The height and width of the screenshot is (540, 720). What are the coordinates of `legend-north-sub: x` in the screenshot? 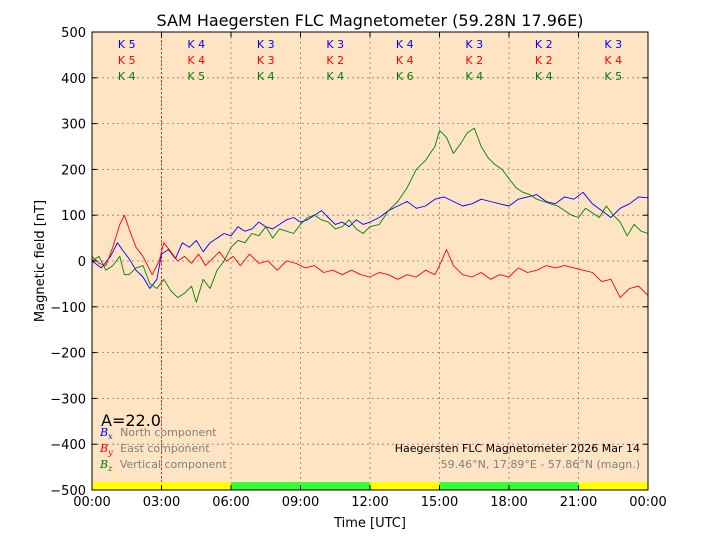 It's located at (110, 436).